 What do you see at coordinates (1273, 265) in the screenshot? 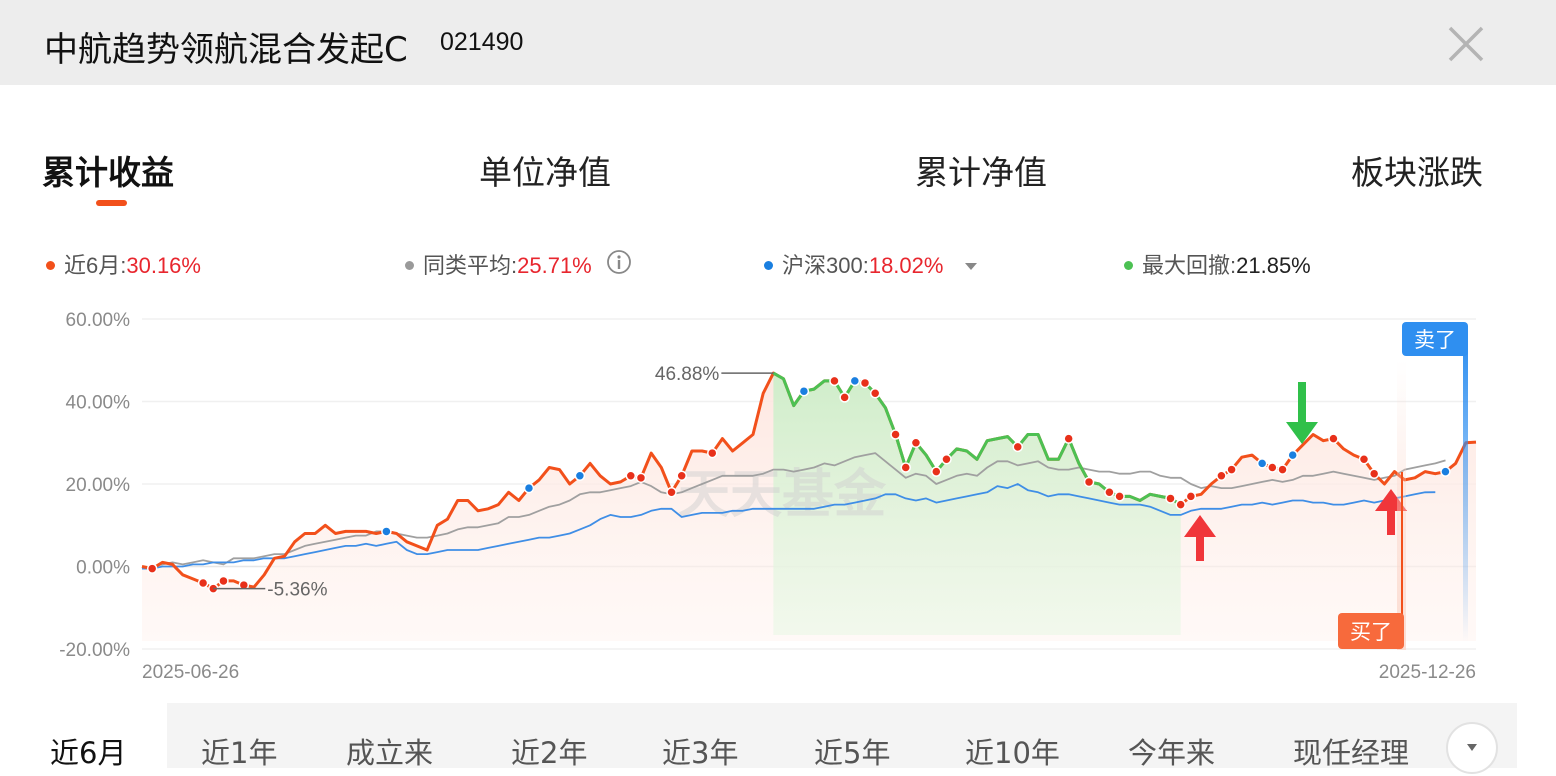
I see `legend-drawdown-value: 21.85%` at bounding box center [1273, 265].